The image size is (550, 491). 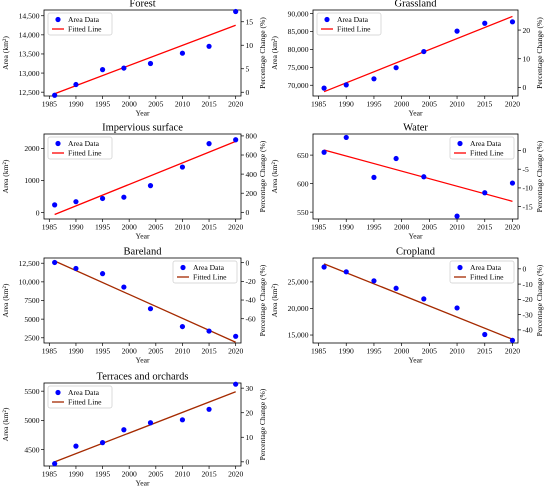 I want to click on y-tick-label: 5000, so click(x=31, y=420).